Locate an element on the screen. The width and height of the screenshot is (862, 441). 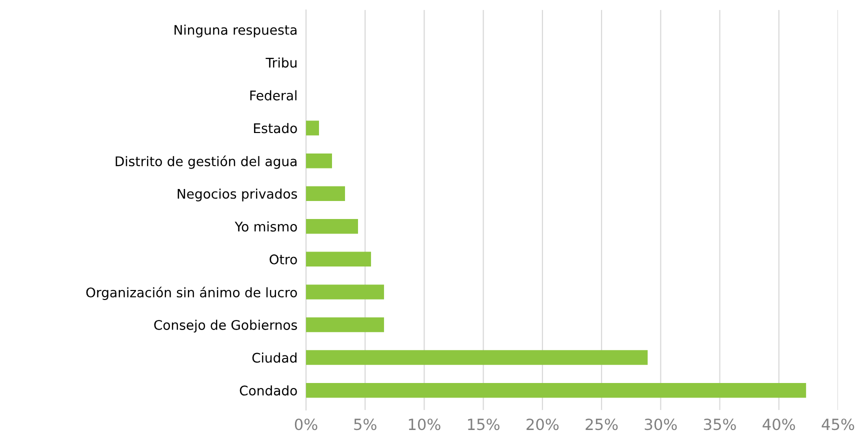
y-tick-label: Estado is located at coordinates (275, 128).